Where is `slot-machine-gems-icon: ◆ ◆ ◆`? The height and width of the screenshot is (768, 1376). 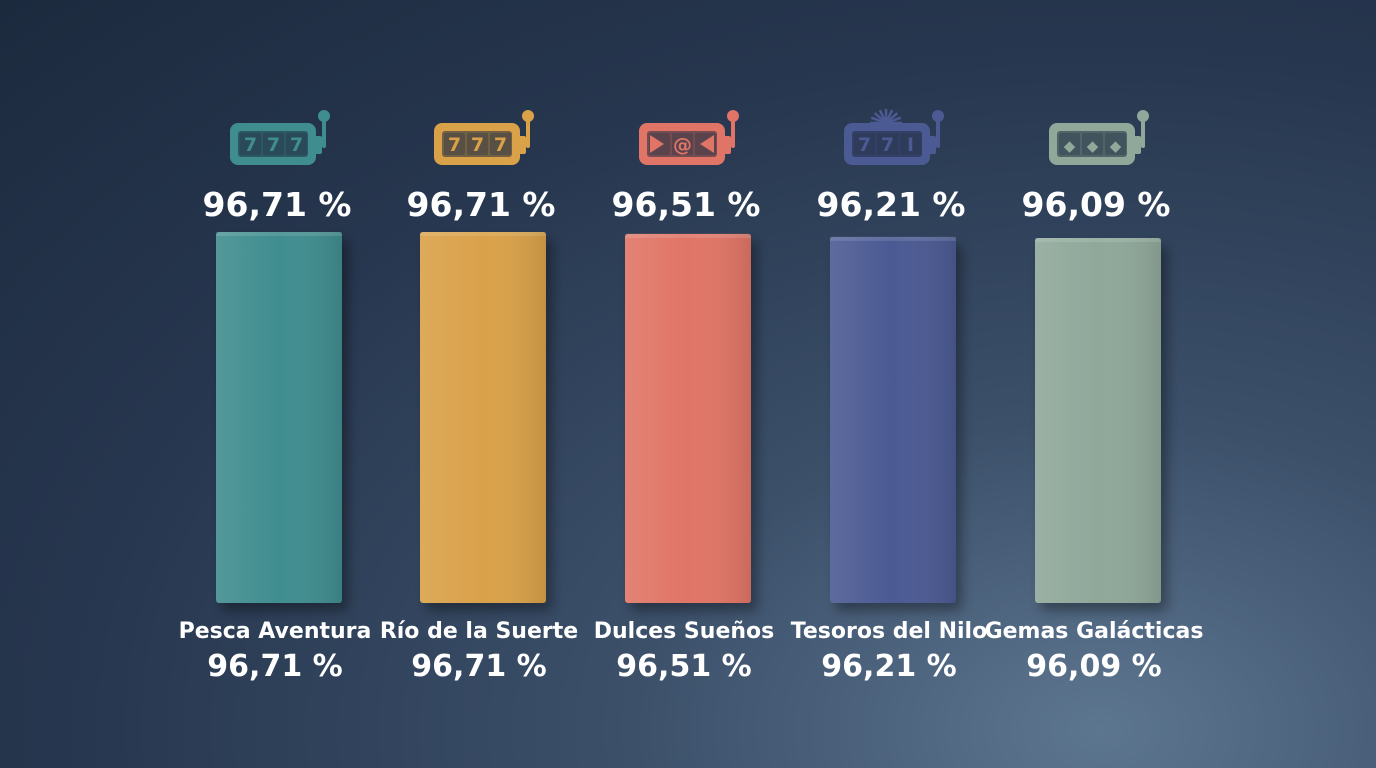 slot-machine-gems-icon: ◆ ◆ ◆ is located at coordinates (1099, 137).